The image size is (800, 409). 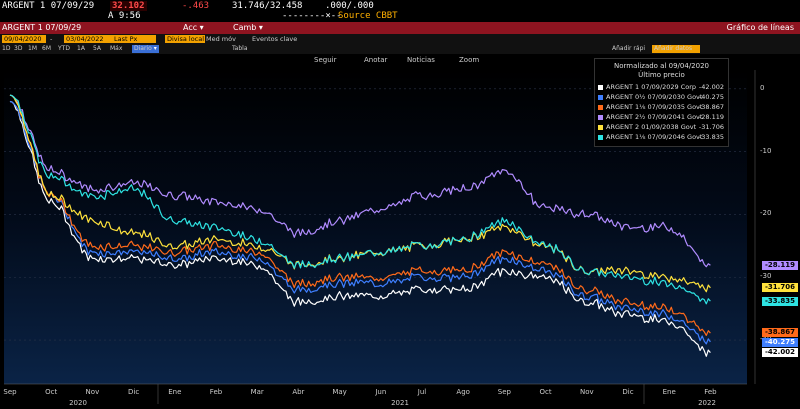 What do you see at coordinates (46, 48) in the screenshot?
I see `tab-6m: 6M` at bounding box center [46, 48].